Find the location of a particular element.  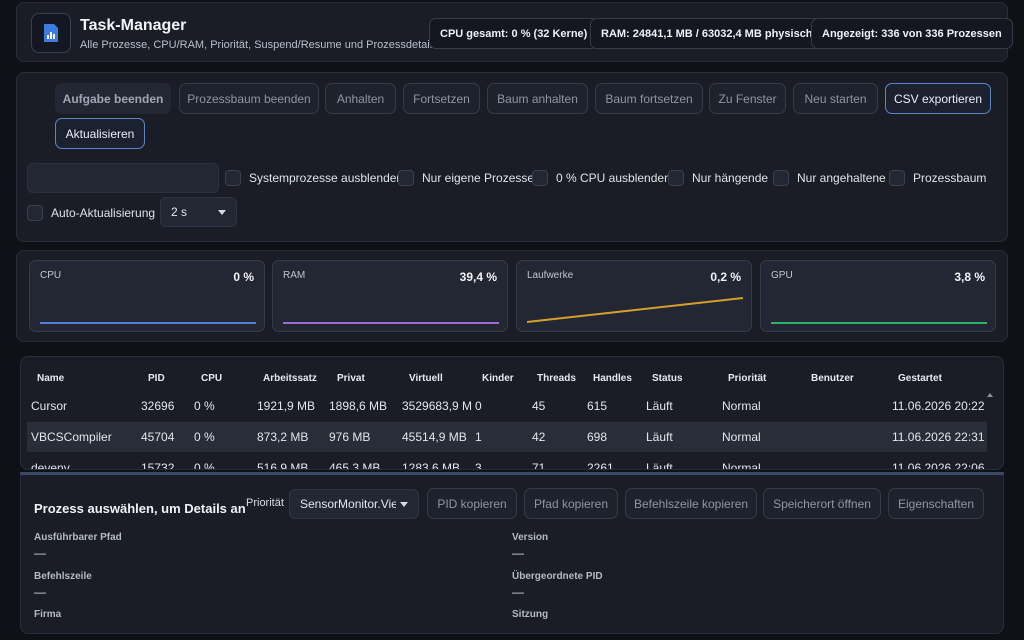

cell-virtual: 3529683,9 MB is located at coordinates (437, 406).